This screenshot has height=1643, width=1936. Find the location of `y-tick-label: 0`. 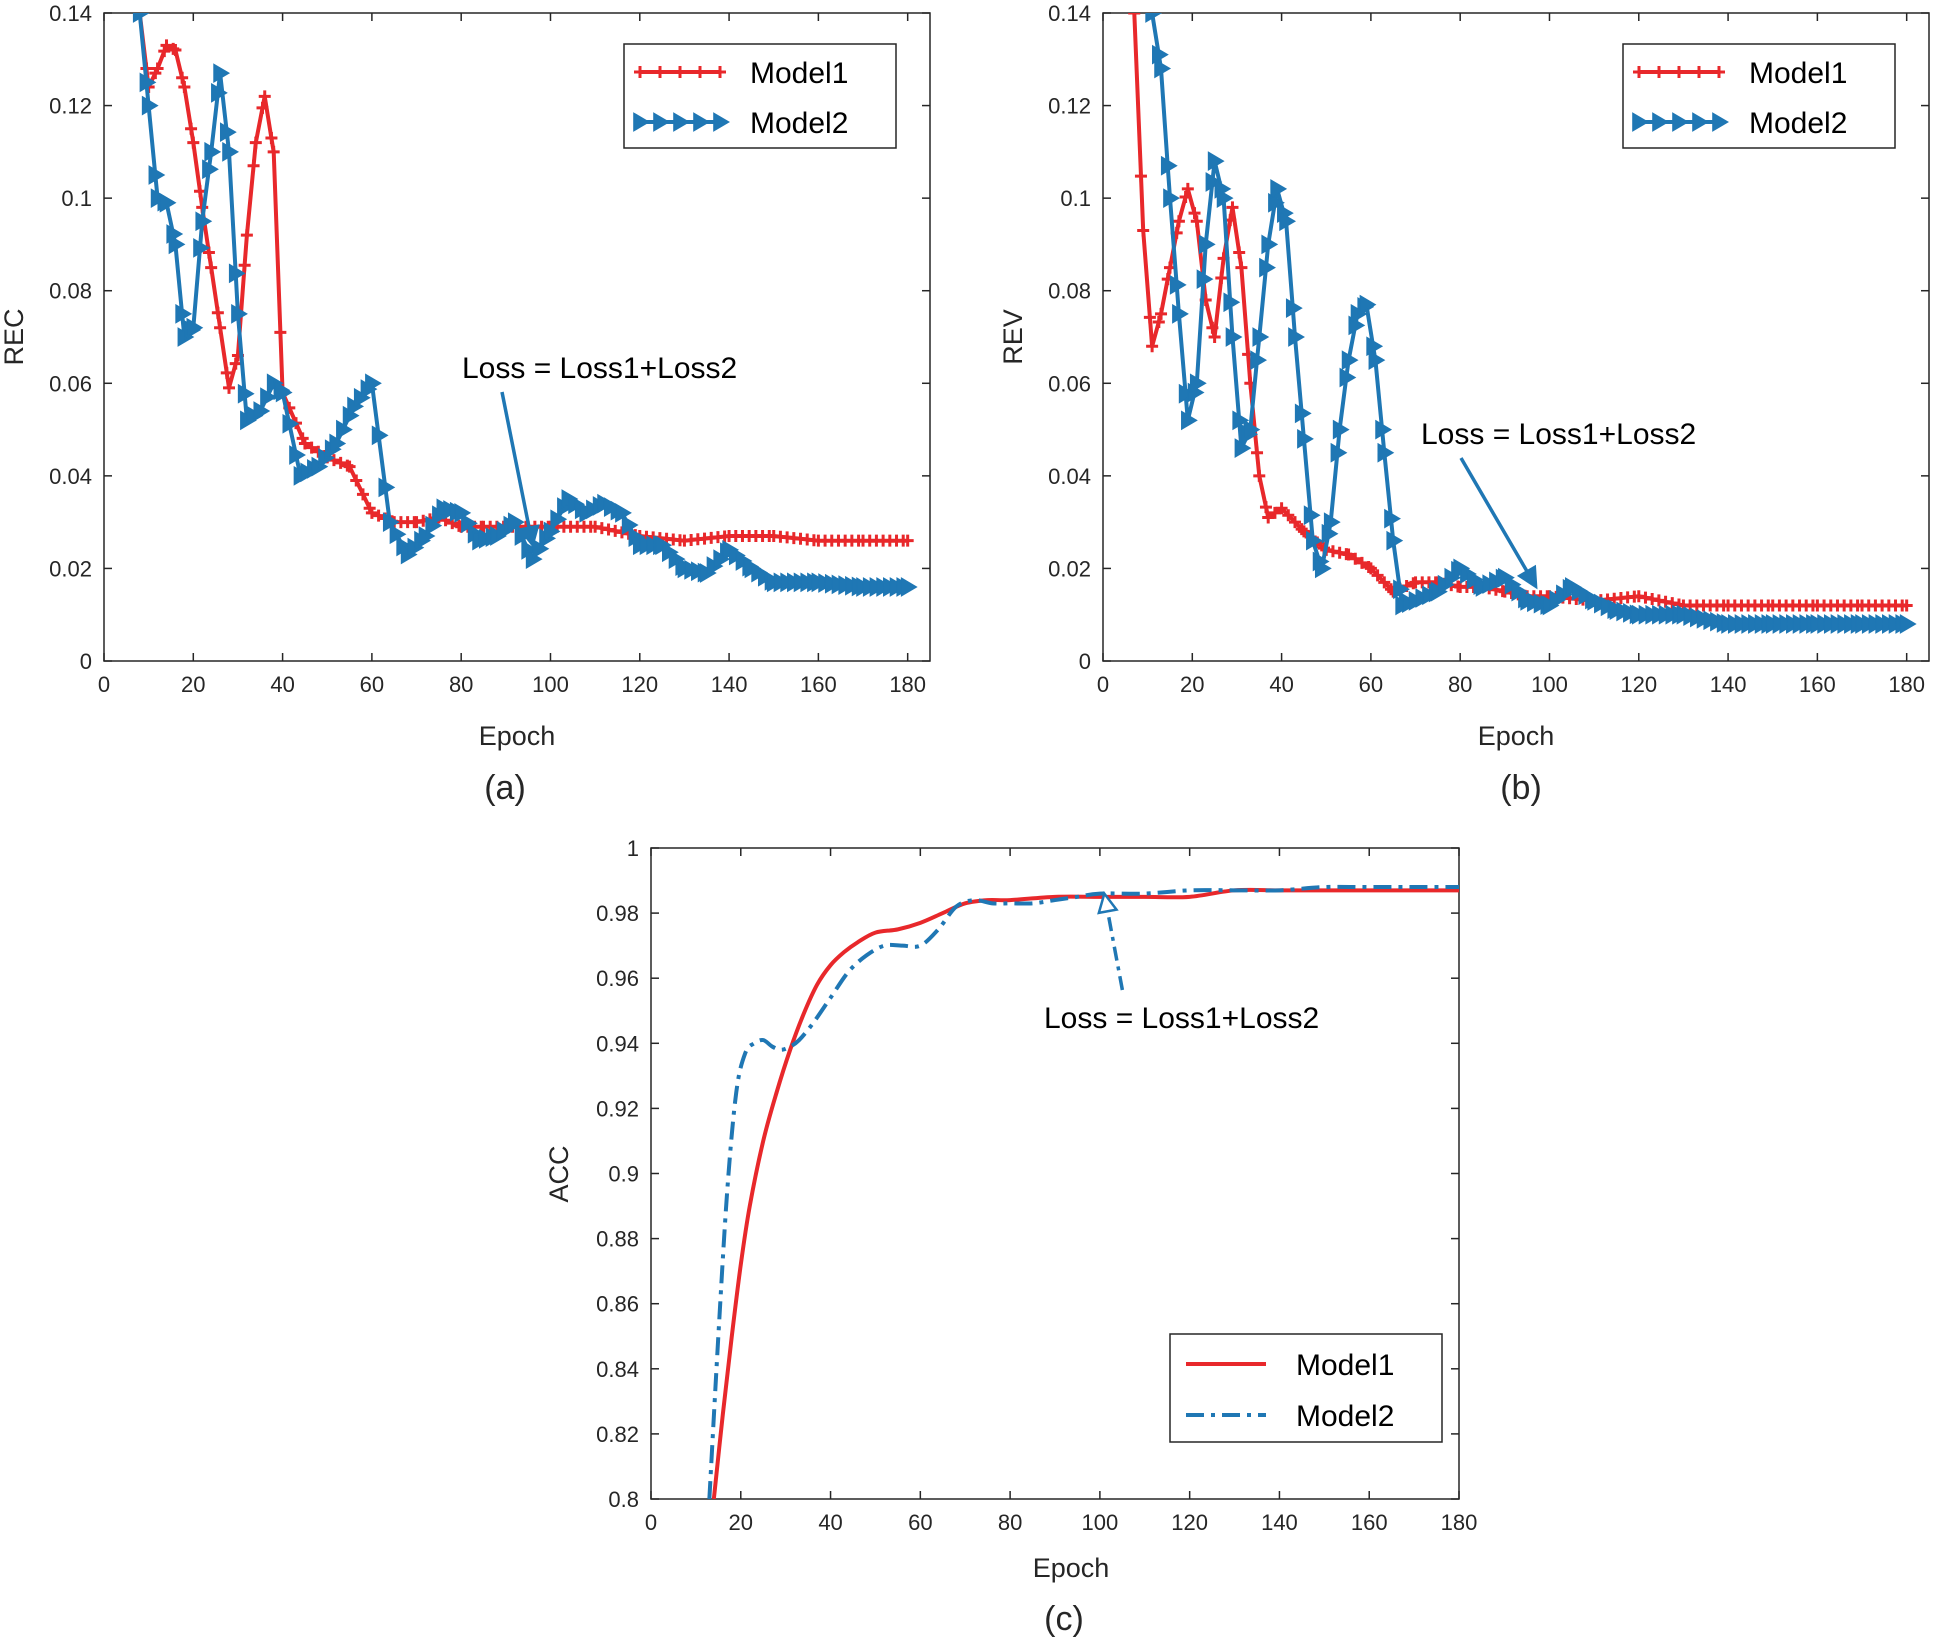

y-tick-label: 0 is located at coordinates (86, 661).